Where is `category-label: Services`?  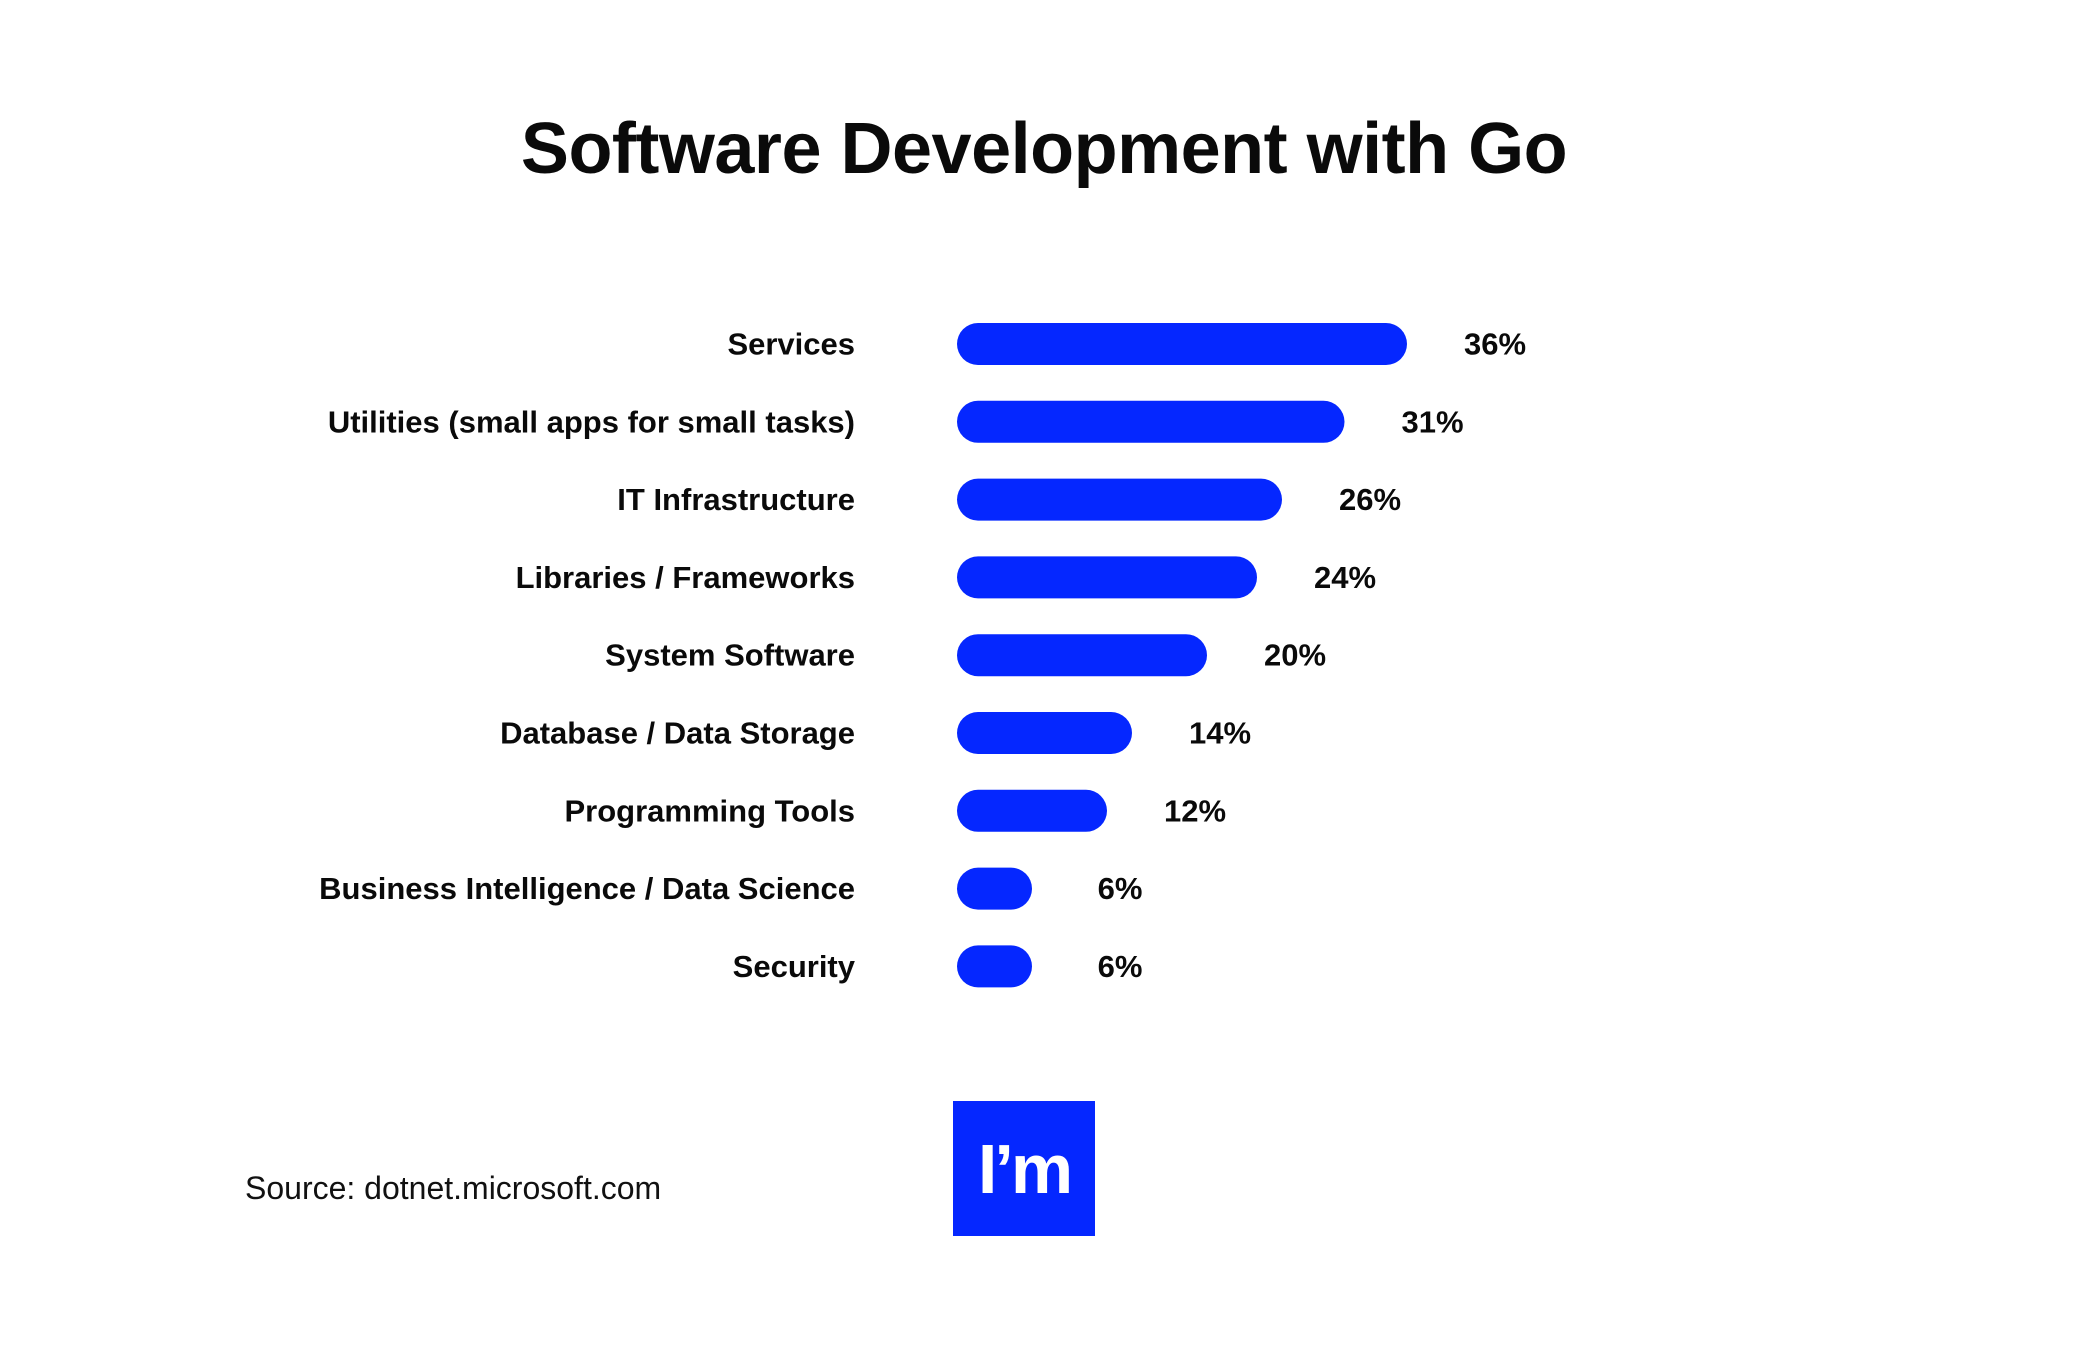 category-label: Services is located at coordinates (791, 344).